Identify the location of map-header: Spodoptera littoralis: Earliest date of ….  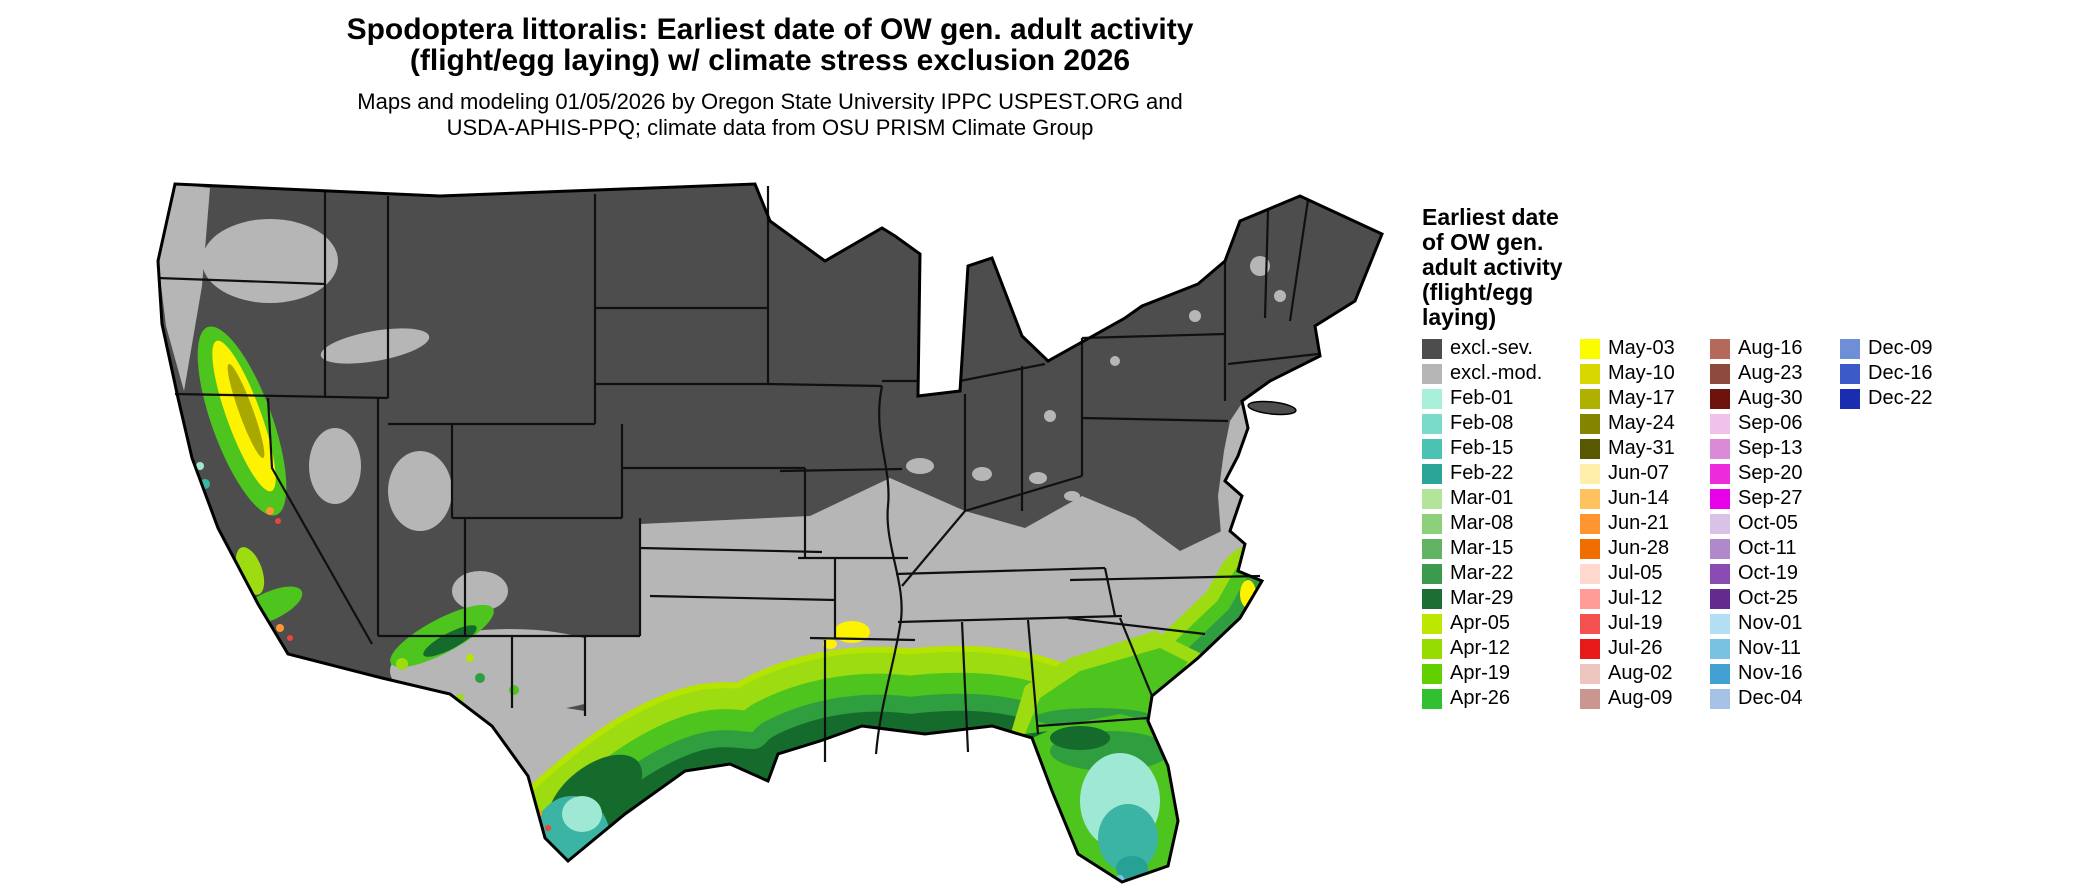
(770, 77).